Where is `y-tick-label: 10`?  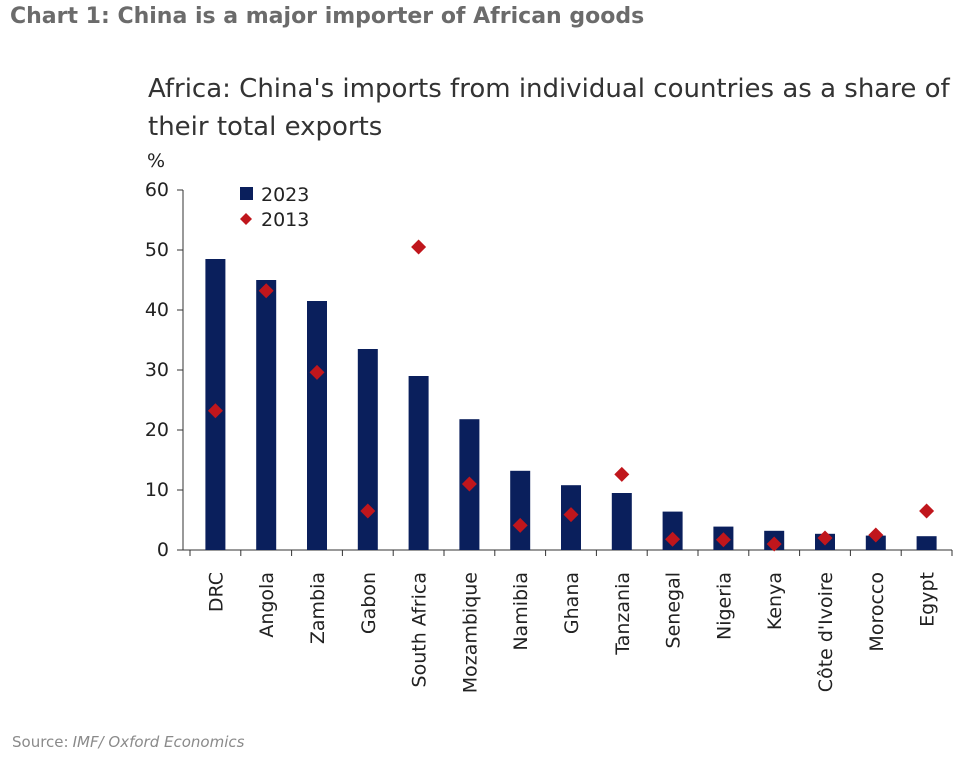
y-tick-label: 10 is located at coordinates (157, 490).